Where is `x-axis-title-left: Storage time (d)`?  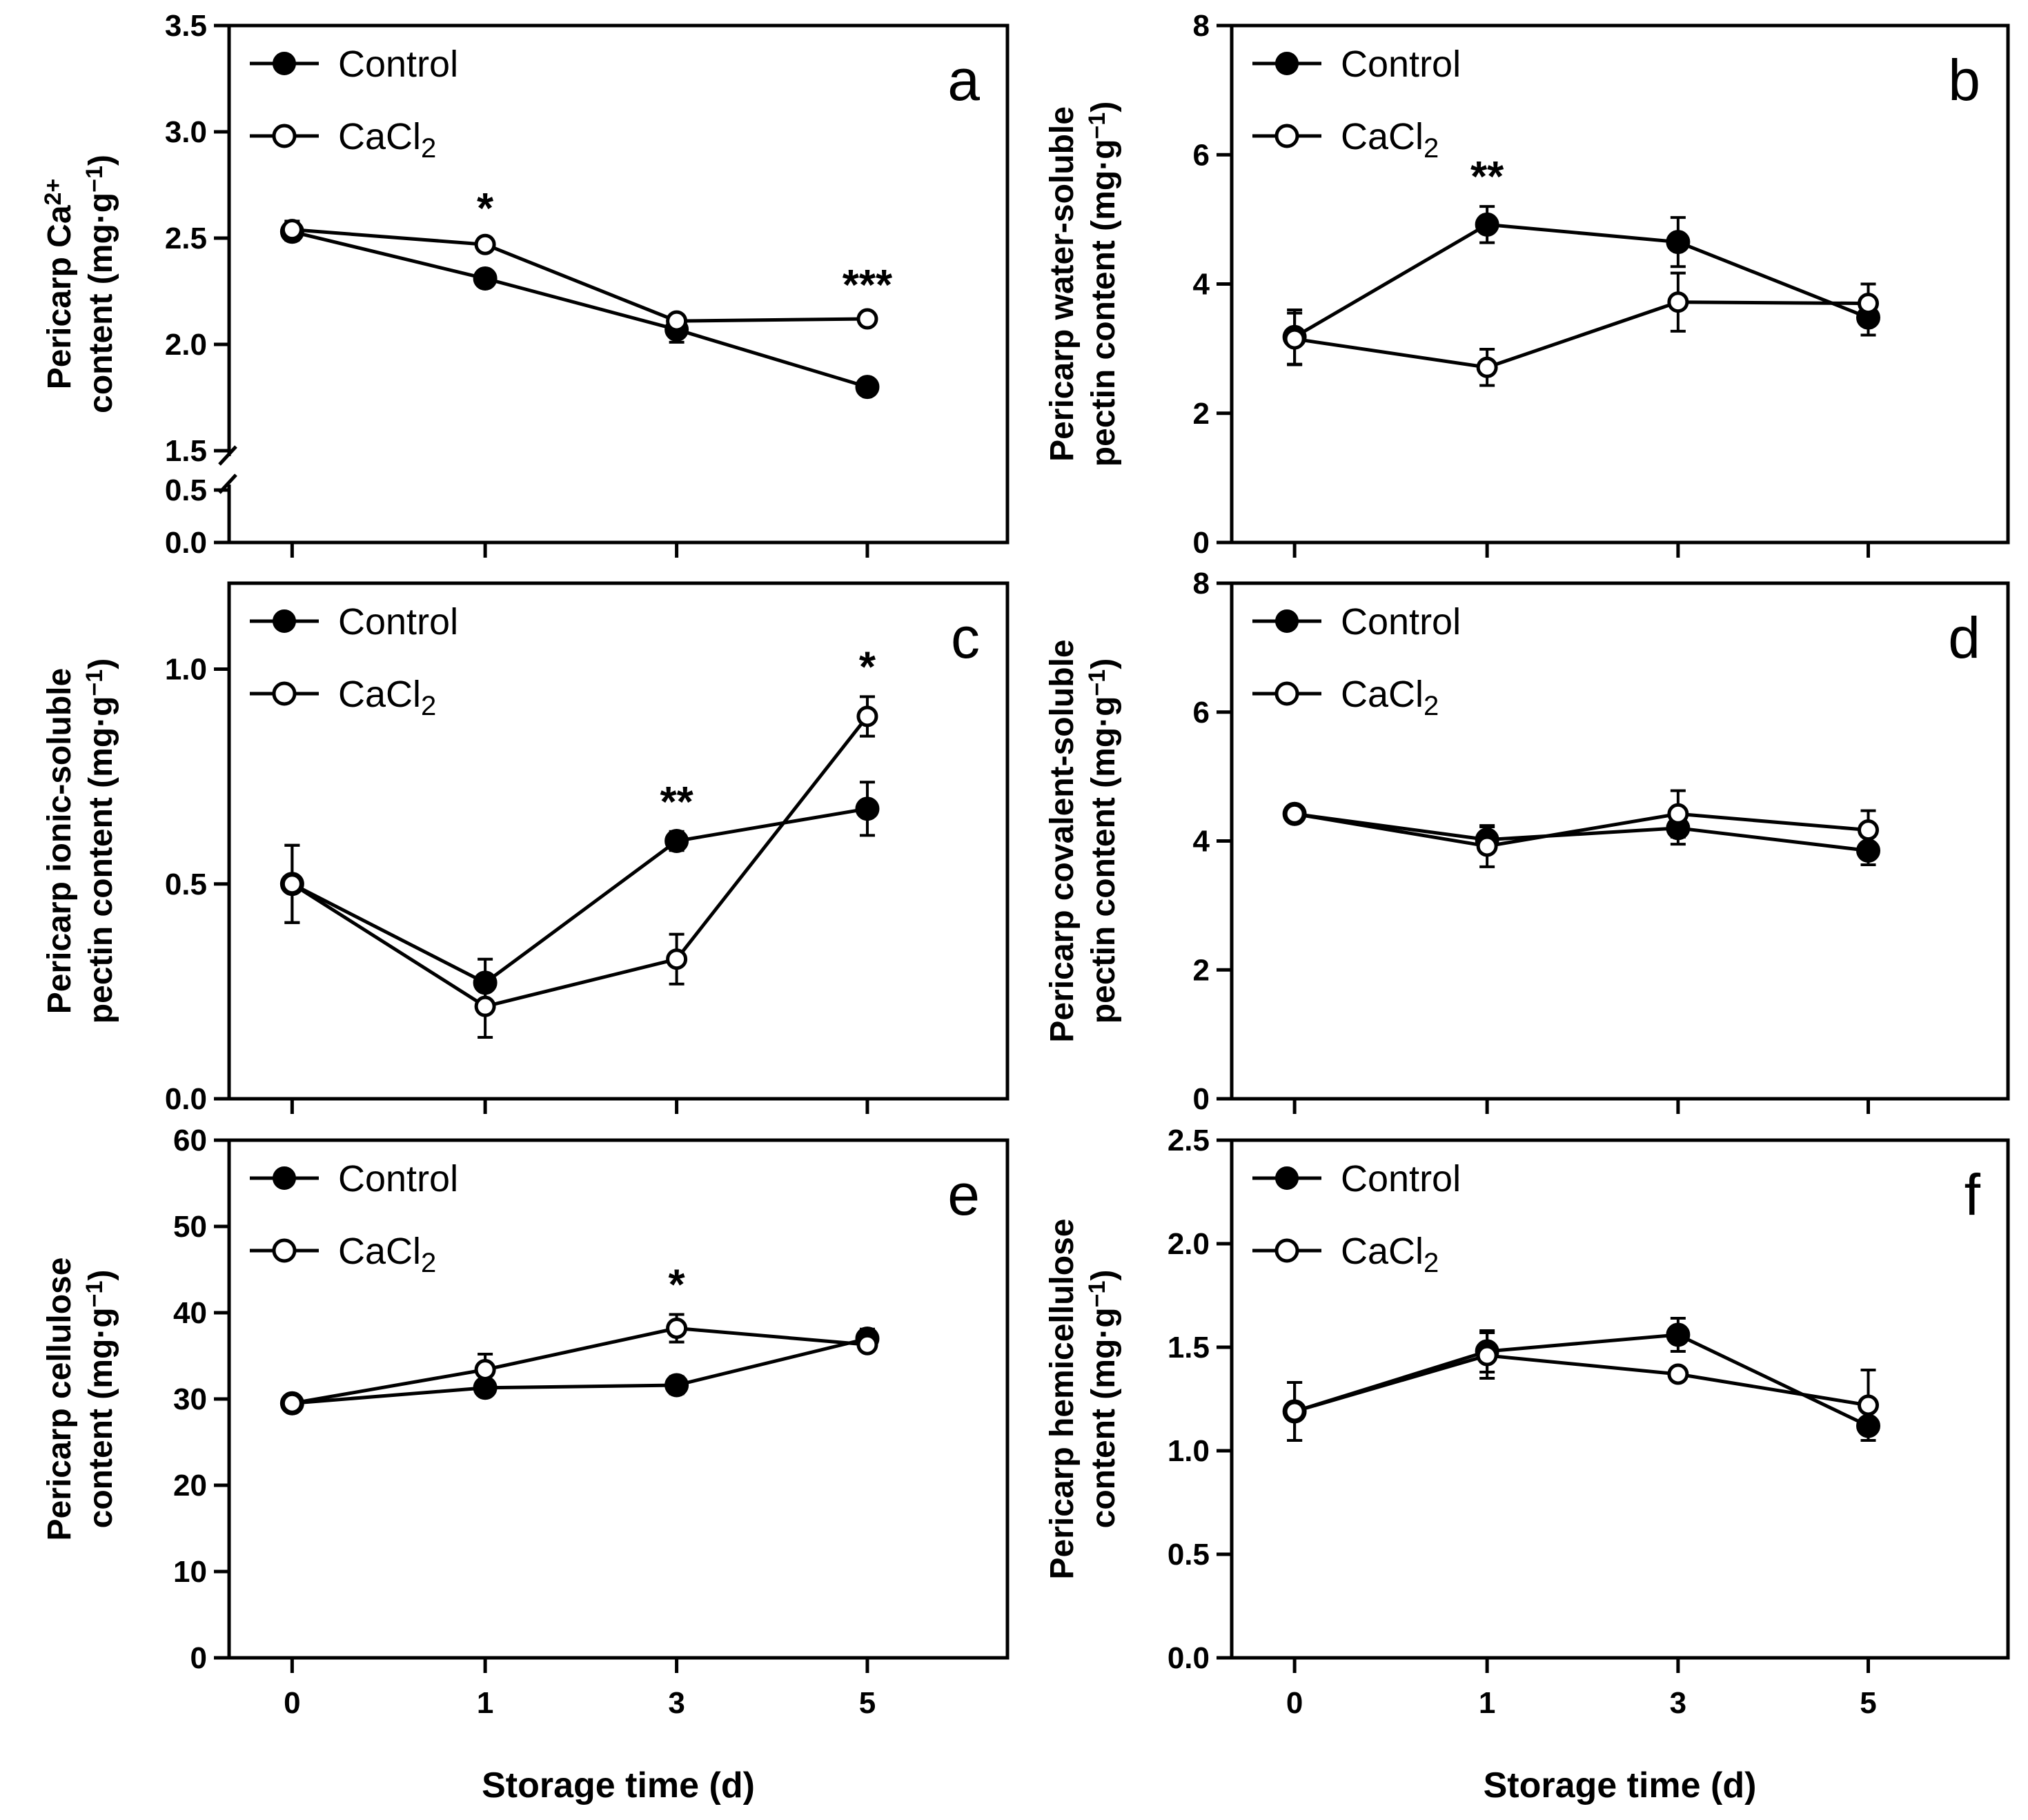
x-axis-title-left: Storage time (d) is located at coordinates (618, 1785).